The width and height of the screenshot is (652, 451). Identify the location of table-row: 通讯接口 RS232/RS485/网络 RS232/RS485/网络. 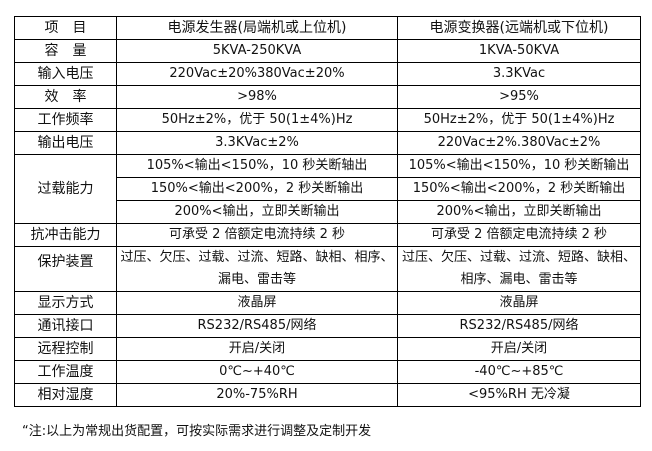
(327, 326).